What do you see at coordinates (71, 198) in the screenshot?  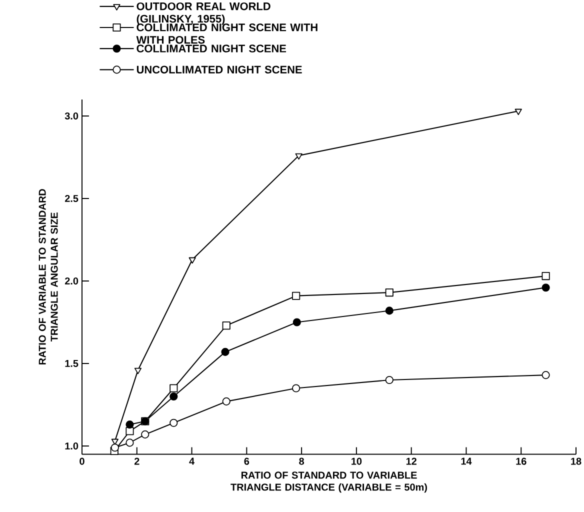 I see `y-tick-label: 2.5` at bounding box center [71, 198].